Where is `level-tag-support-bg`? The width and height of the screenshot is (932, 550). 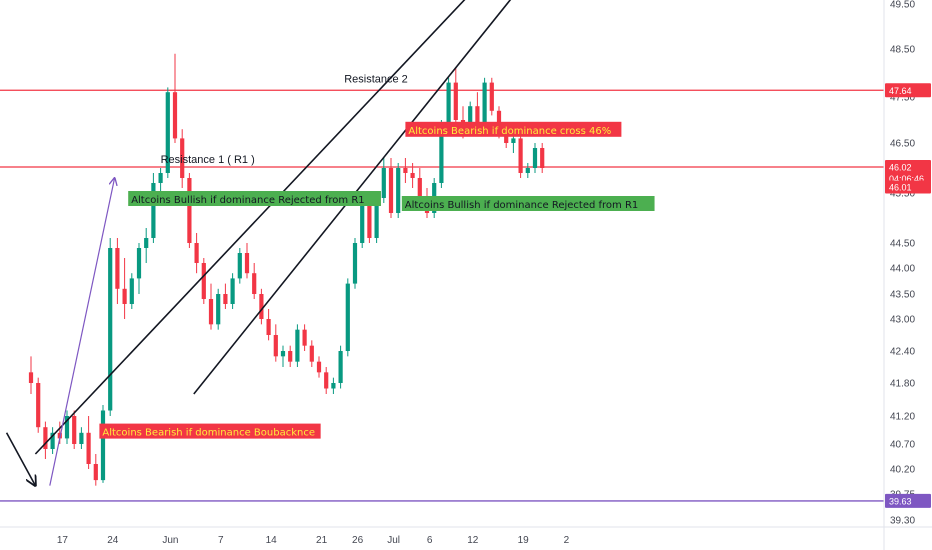
level-tag-support-bg is located at coordinates (908, 500).